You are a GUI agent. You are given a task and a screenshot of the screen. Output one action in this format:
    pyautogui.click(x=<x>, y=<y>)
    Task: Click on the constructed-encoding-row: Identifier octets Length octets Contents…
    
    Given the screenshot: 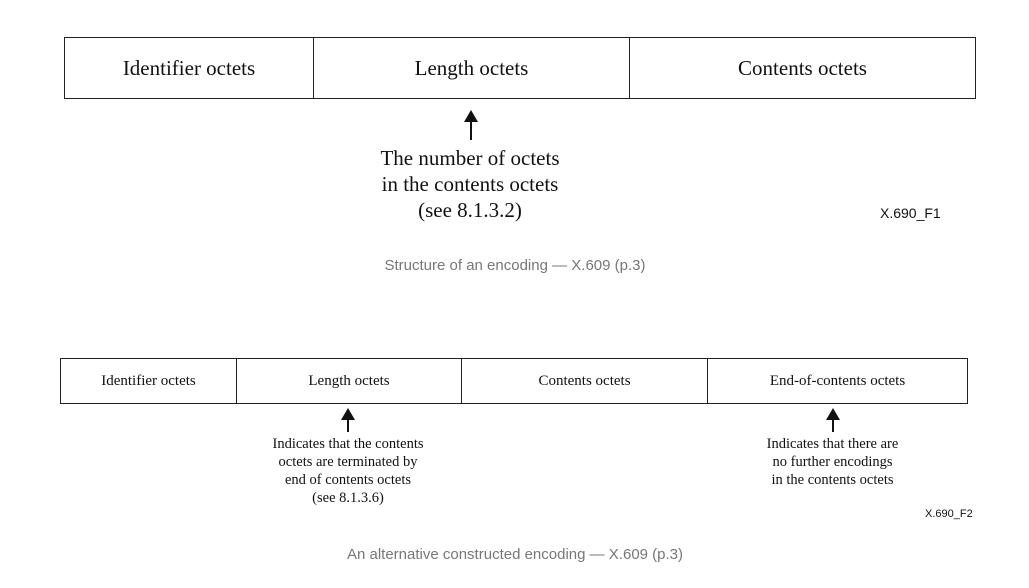 What is the action you would take?
    pyautogui.click(x=514, y=381)
    